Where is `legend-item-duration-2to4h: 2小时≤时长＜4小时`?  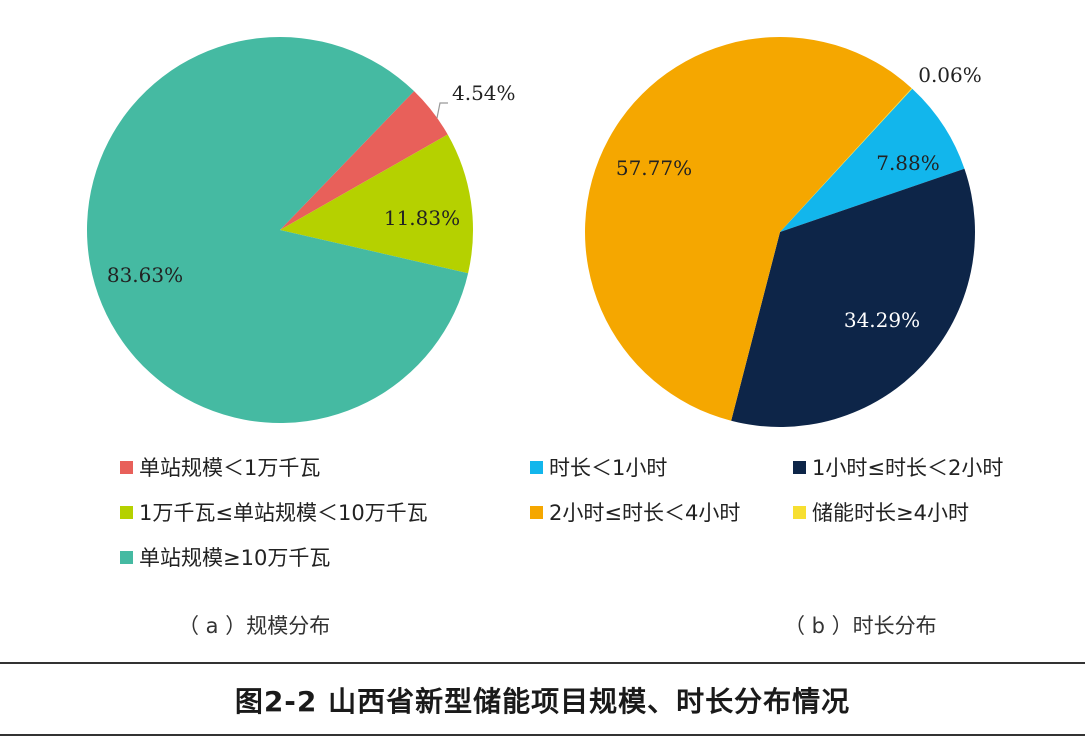 legend-item-duration-2to4h: 2小时≤时长＜4小时 is located at coordinates (635, 512).